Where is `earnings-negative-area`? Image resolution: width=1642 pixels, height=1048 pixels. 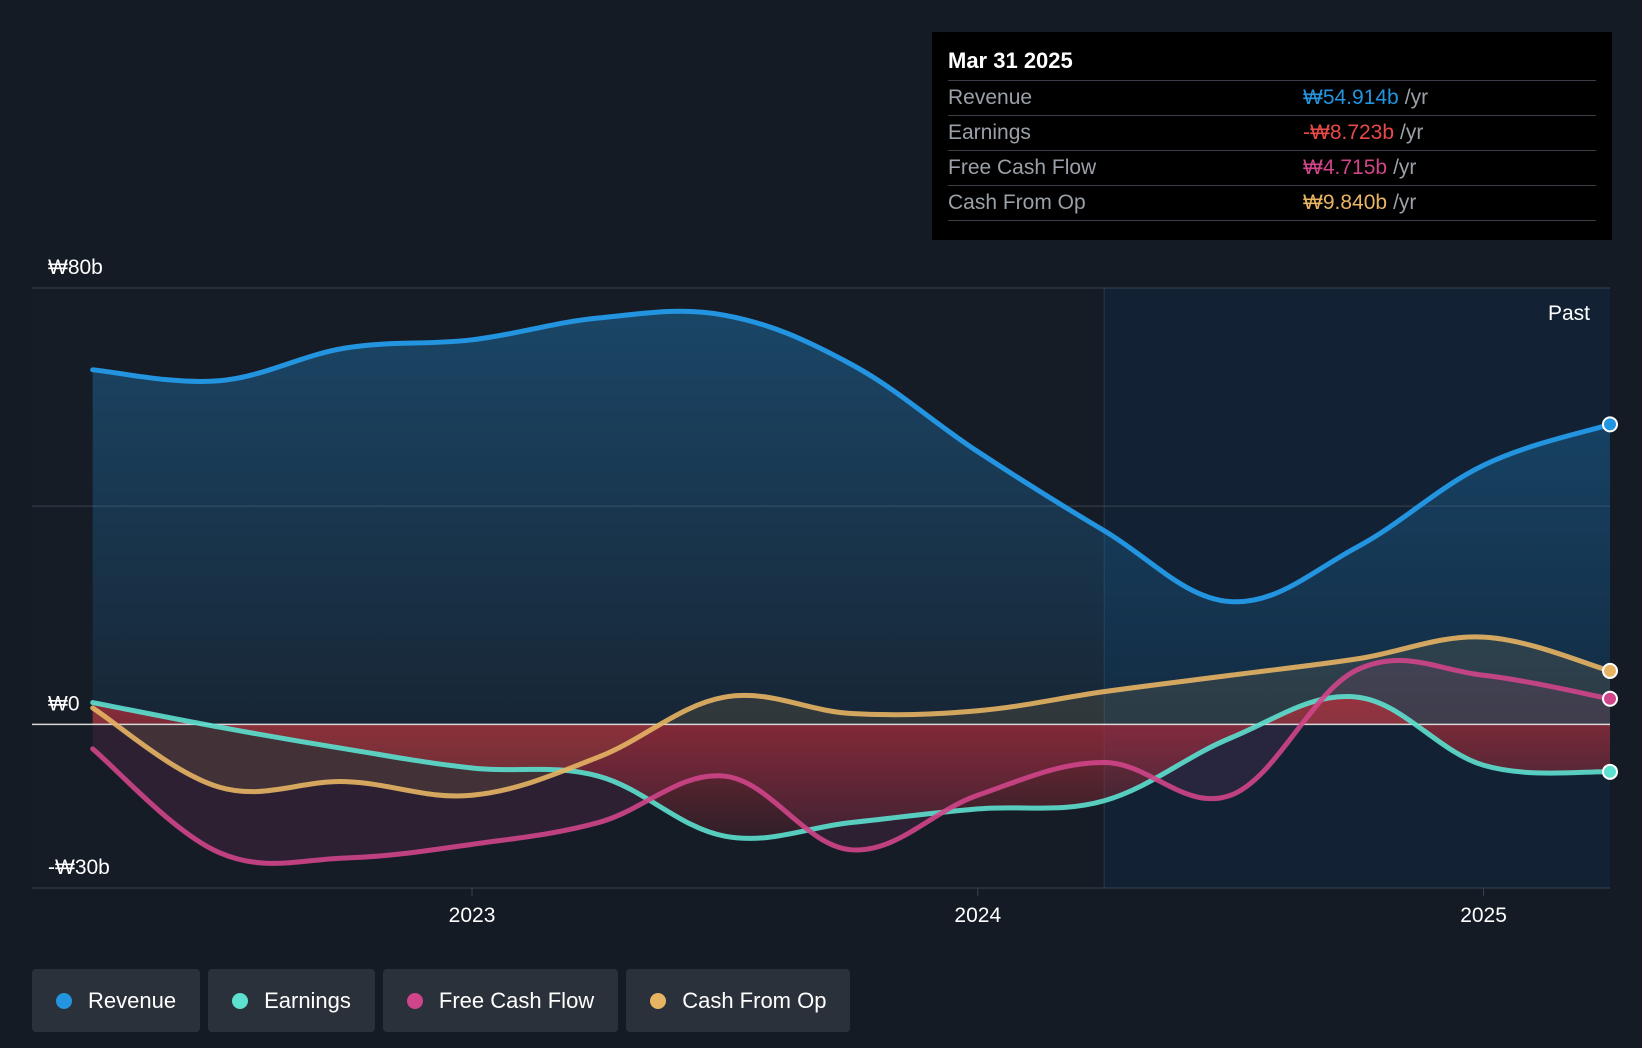 earnings-negative-area is located at coordinates (851, 767).